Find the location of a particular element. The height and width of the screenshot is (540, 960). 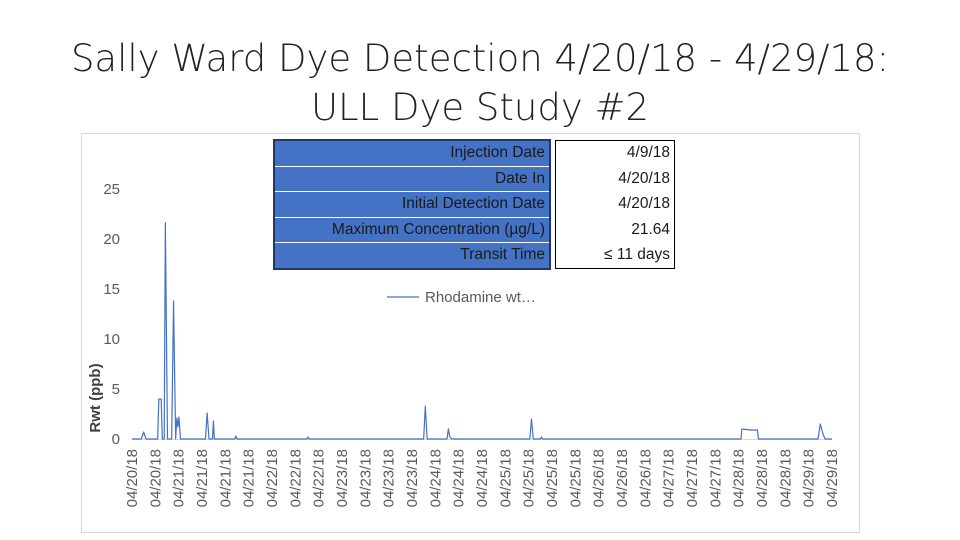

info-row: Maximum Concentration (µg/L) 21.64 is located at coordinates (474, 229).